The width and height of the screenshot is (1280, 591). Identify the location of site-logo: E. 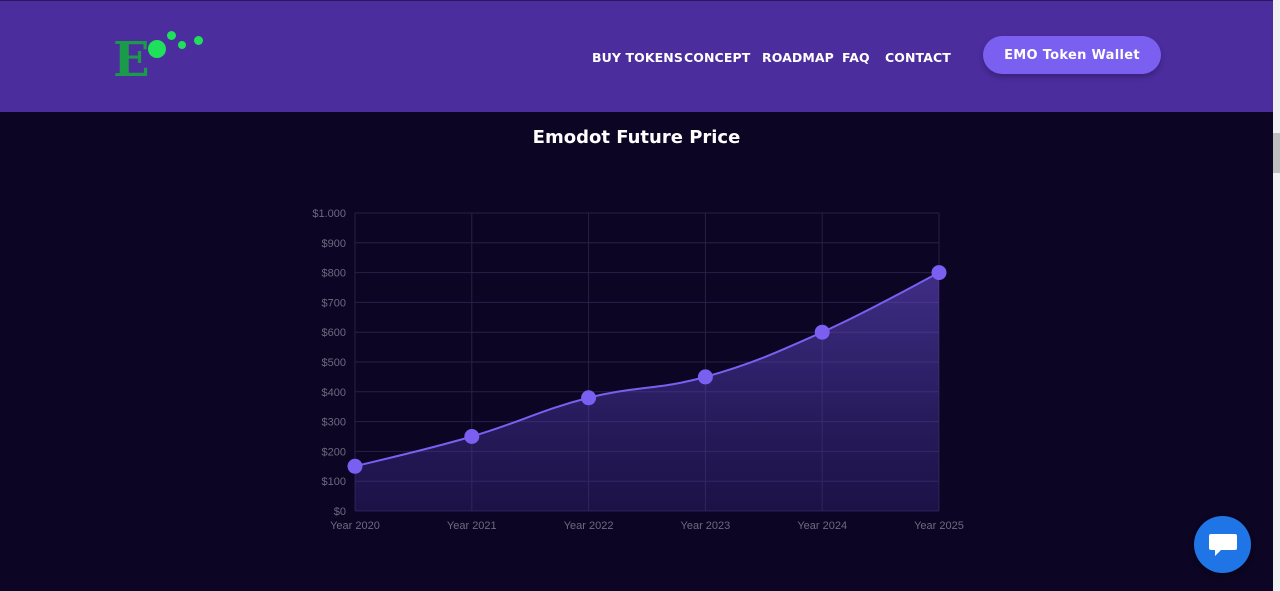
(160, 59).